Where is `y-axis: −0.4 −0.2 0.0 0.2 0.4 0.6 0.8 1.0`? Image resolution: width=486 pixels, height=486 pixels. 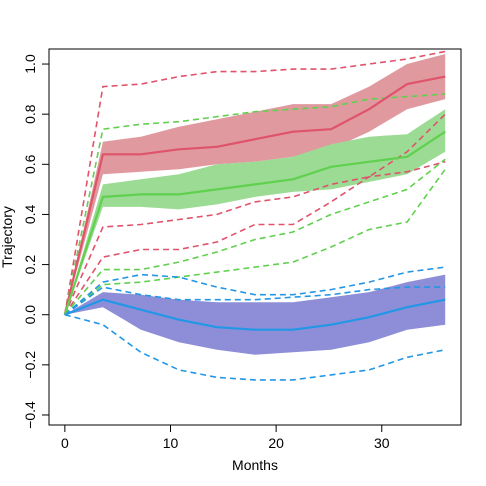 y-axis: −0.4 −0.2 0.0 0.2 0.4 0.6 0.8 1.0 is located at coordinates (35, 241).